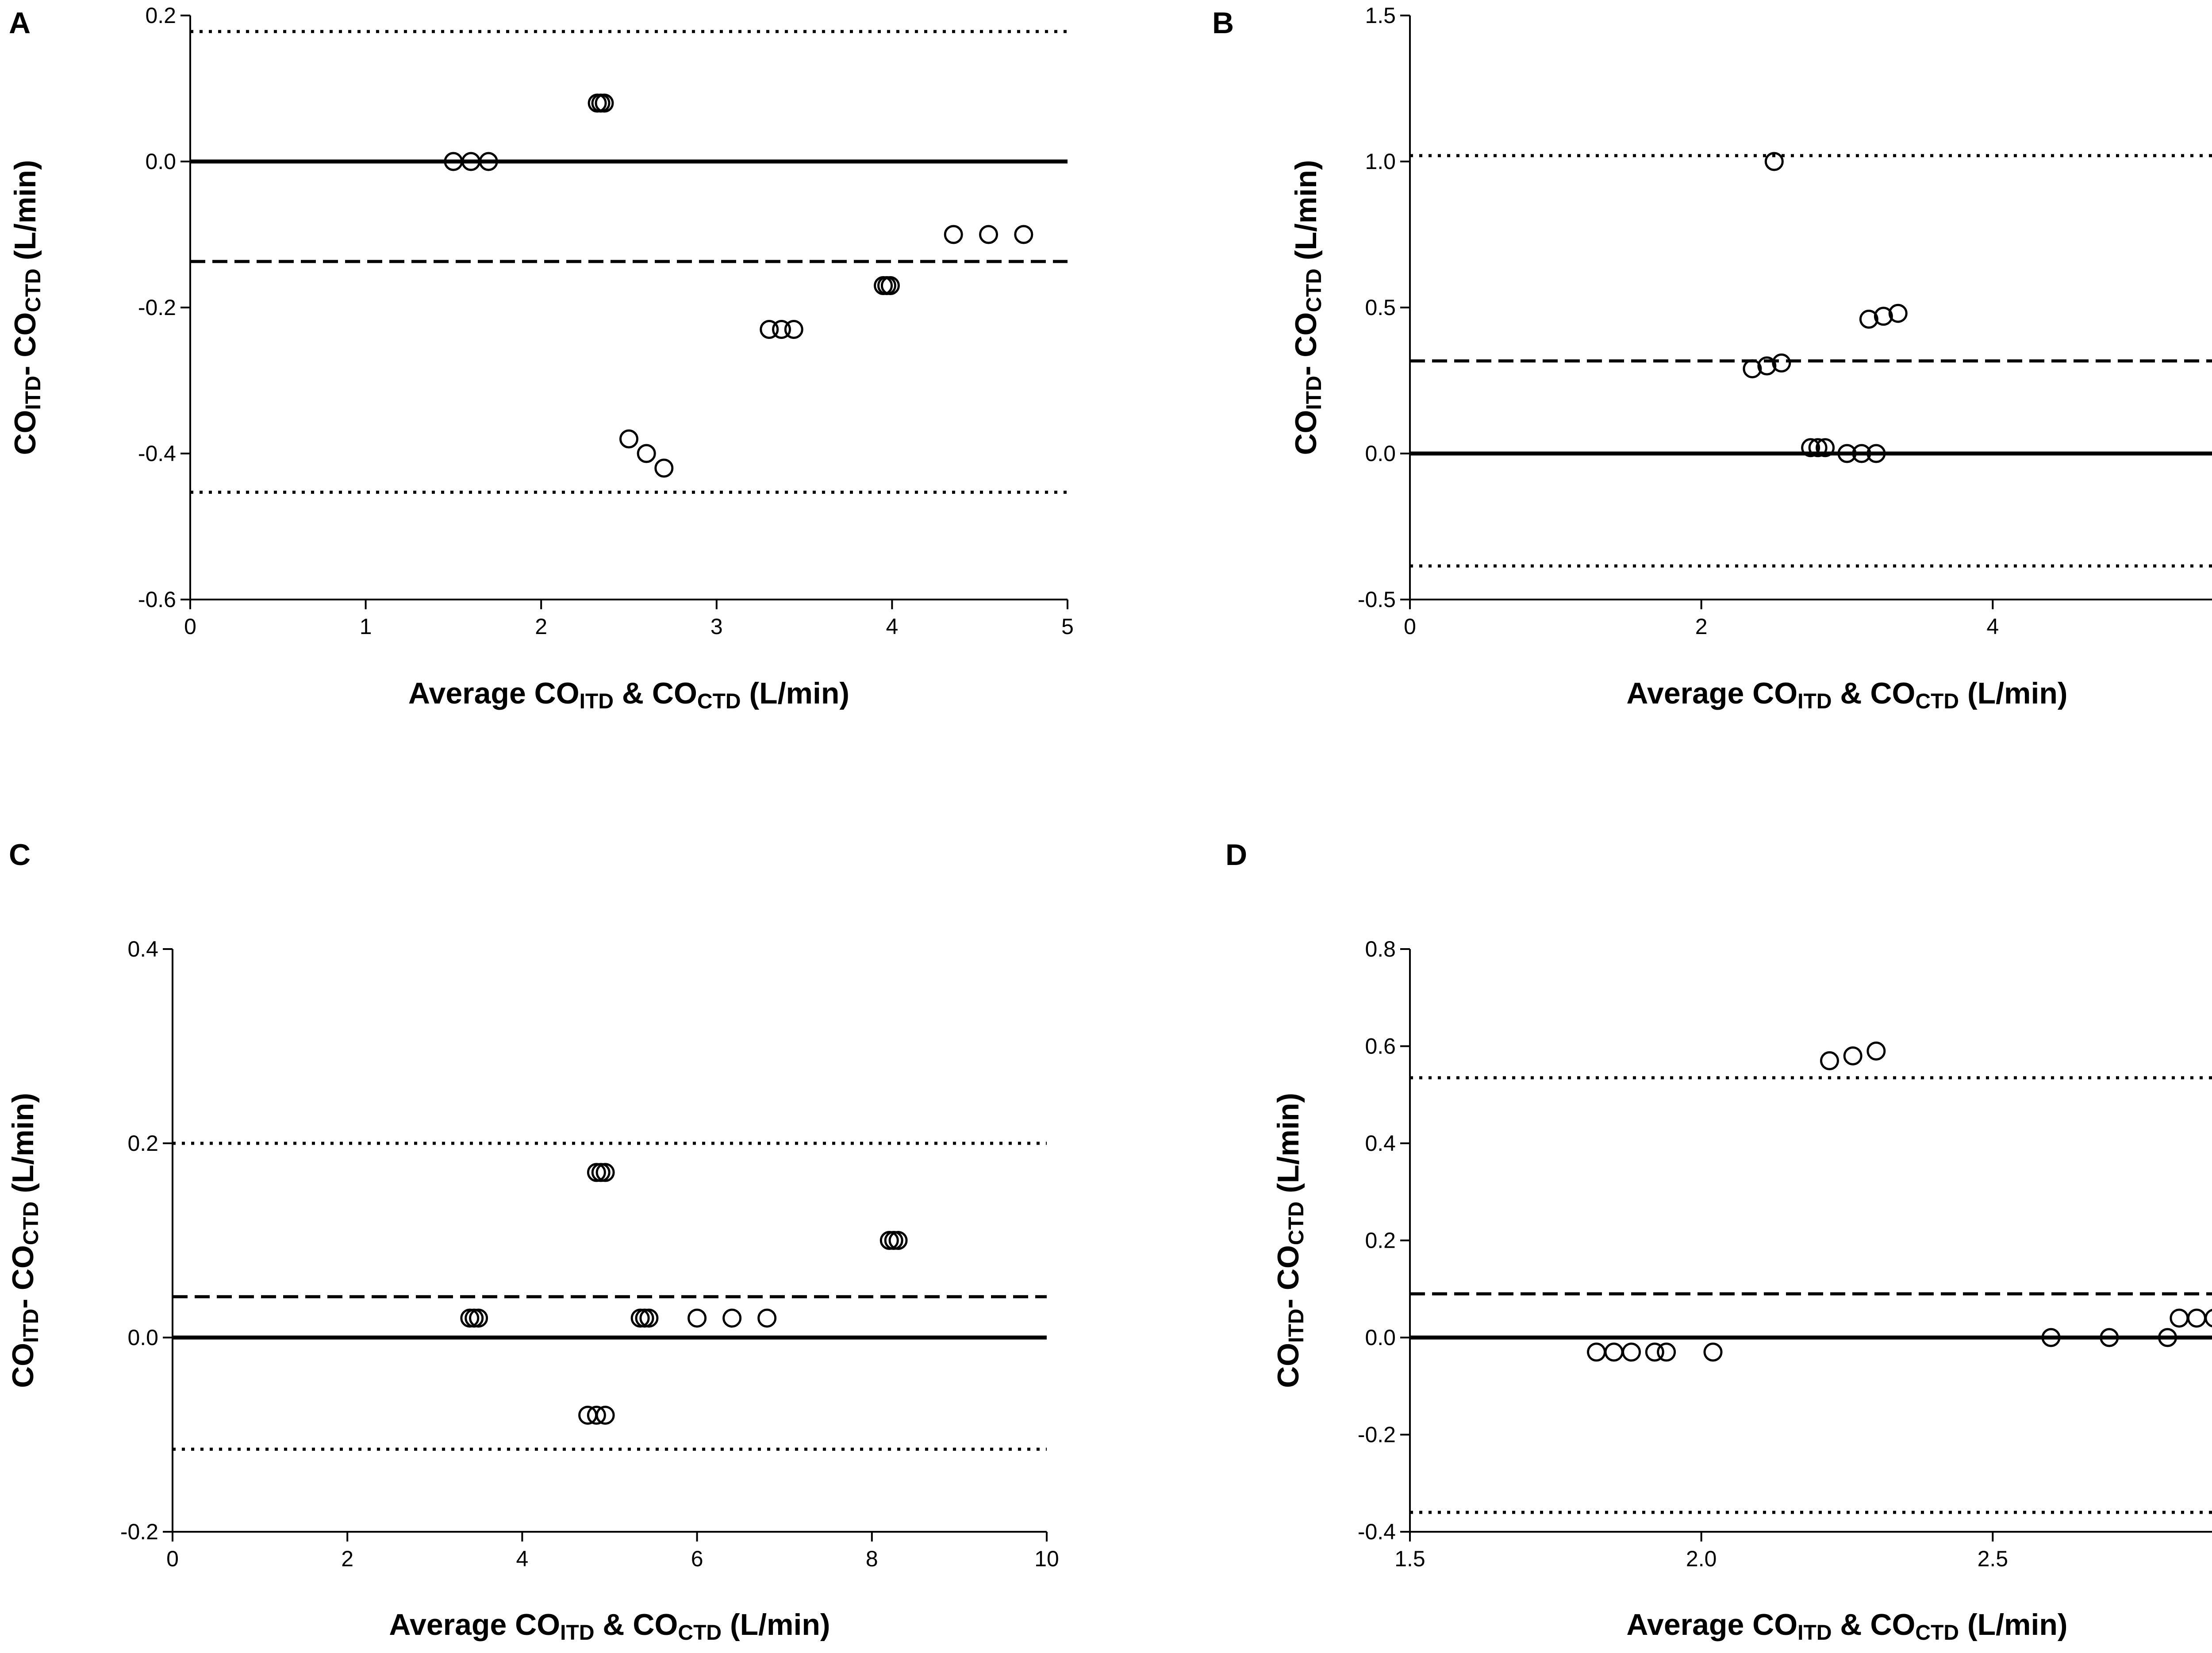 This screenshot has width=2212, height=1653. Describe the element at coordinates (1223, 23) in the screenshot. I see `panel-letter: B` at that location.